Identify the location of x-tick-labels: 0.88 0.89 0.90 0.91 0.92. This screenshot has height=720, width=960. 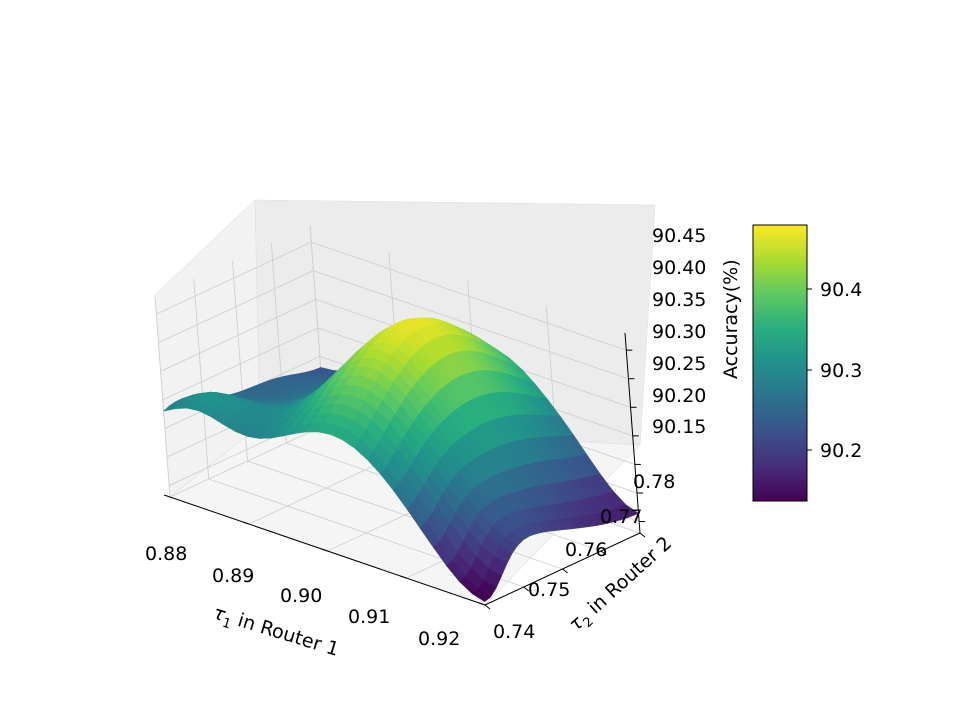
(302, 596).